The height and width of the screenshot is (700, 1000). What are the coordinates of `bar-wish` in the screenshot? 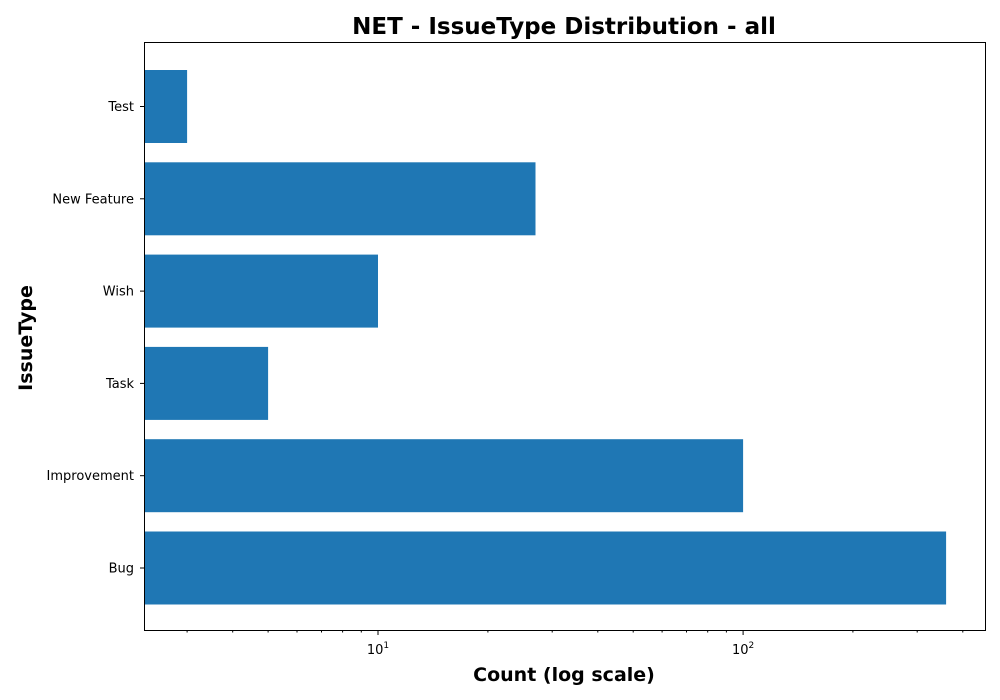 It's located at (261, 291).